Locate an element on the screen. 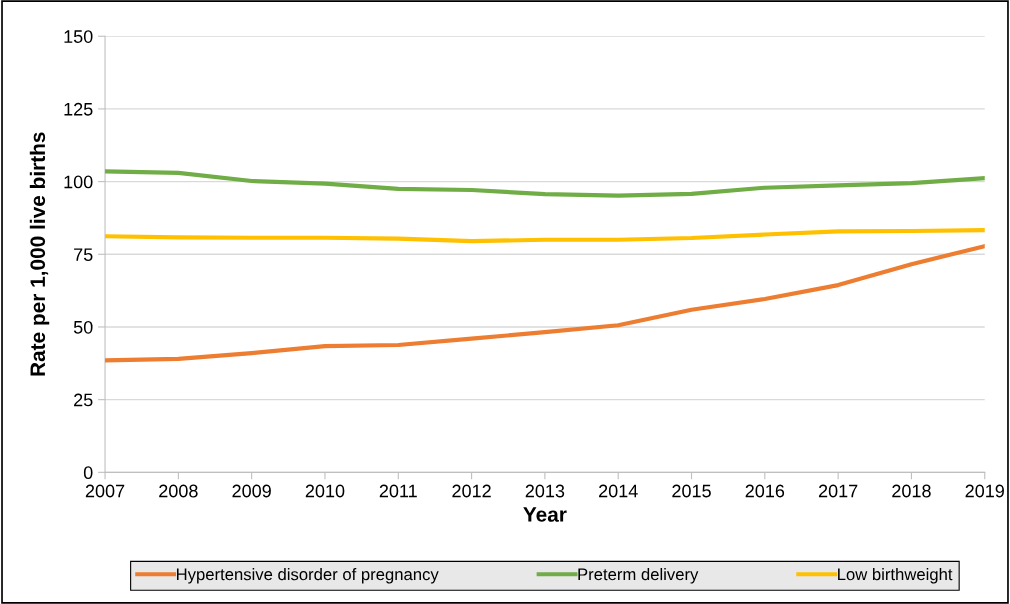 The height and width of the screenshot is (604, 1010). y-tick-label: 100 is located at coordinates (78, 182).